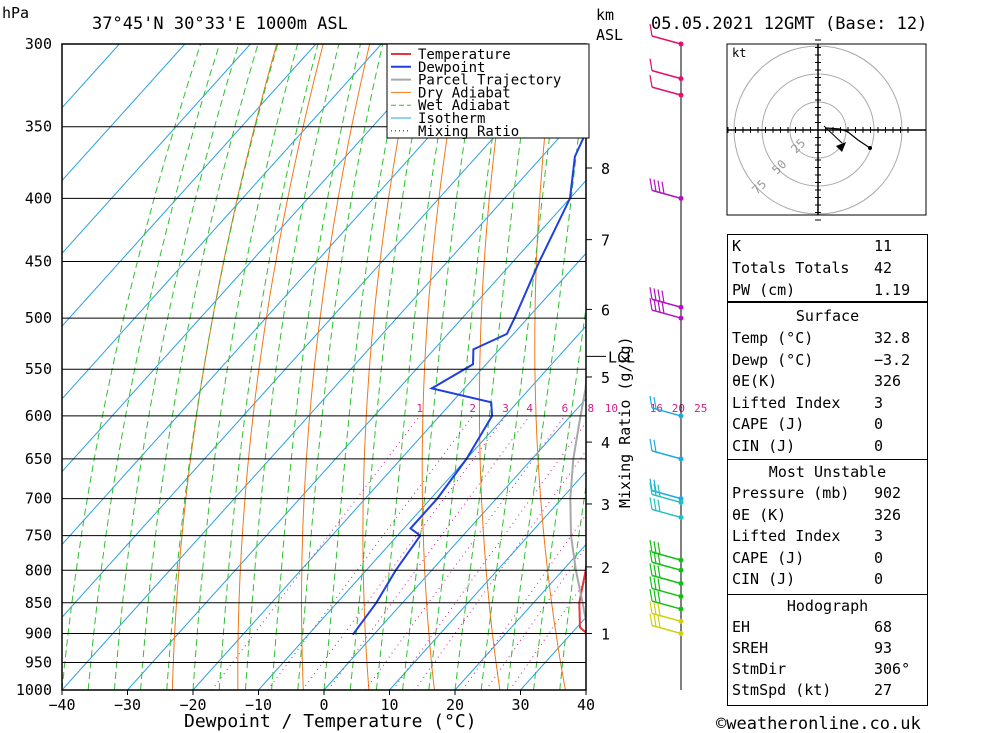  Describe the element at coordinates (464, 93) in the screenshot. I see `legend-entry: Dry Adiabat` at that location.